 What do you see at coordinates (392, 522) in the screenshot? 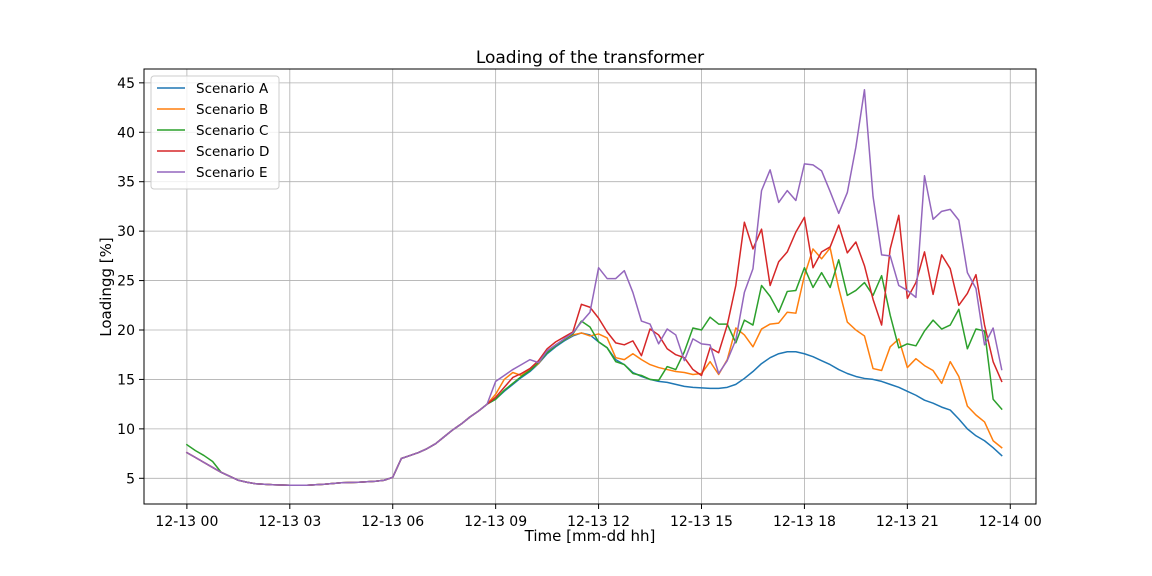
I see `x-tick-label: 12-13 06` at bounding box center [392, 522].